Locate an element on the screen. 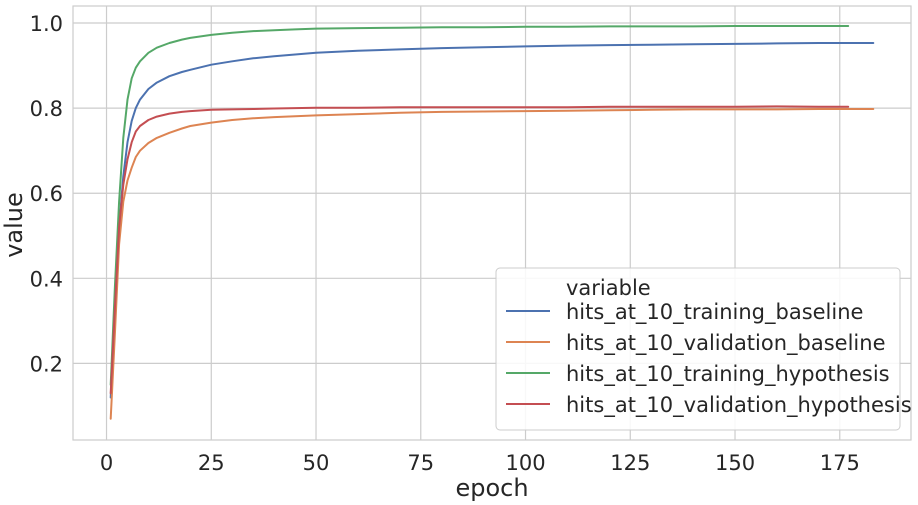 The height and width of the screenshot is (505, 918). y-axis-title: value is located at coordinates (14, 225).